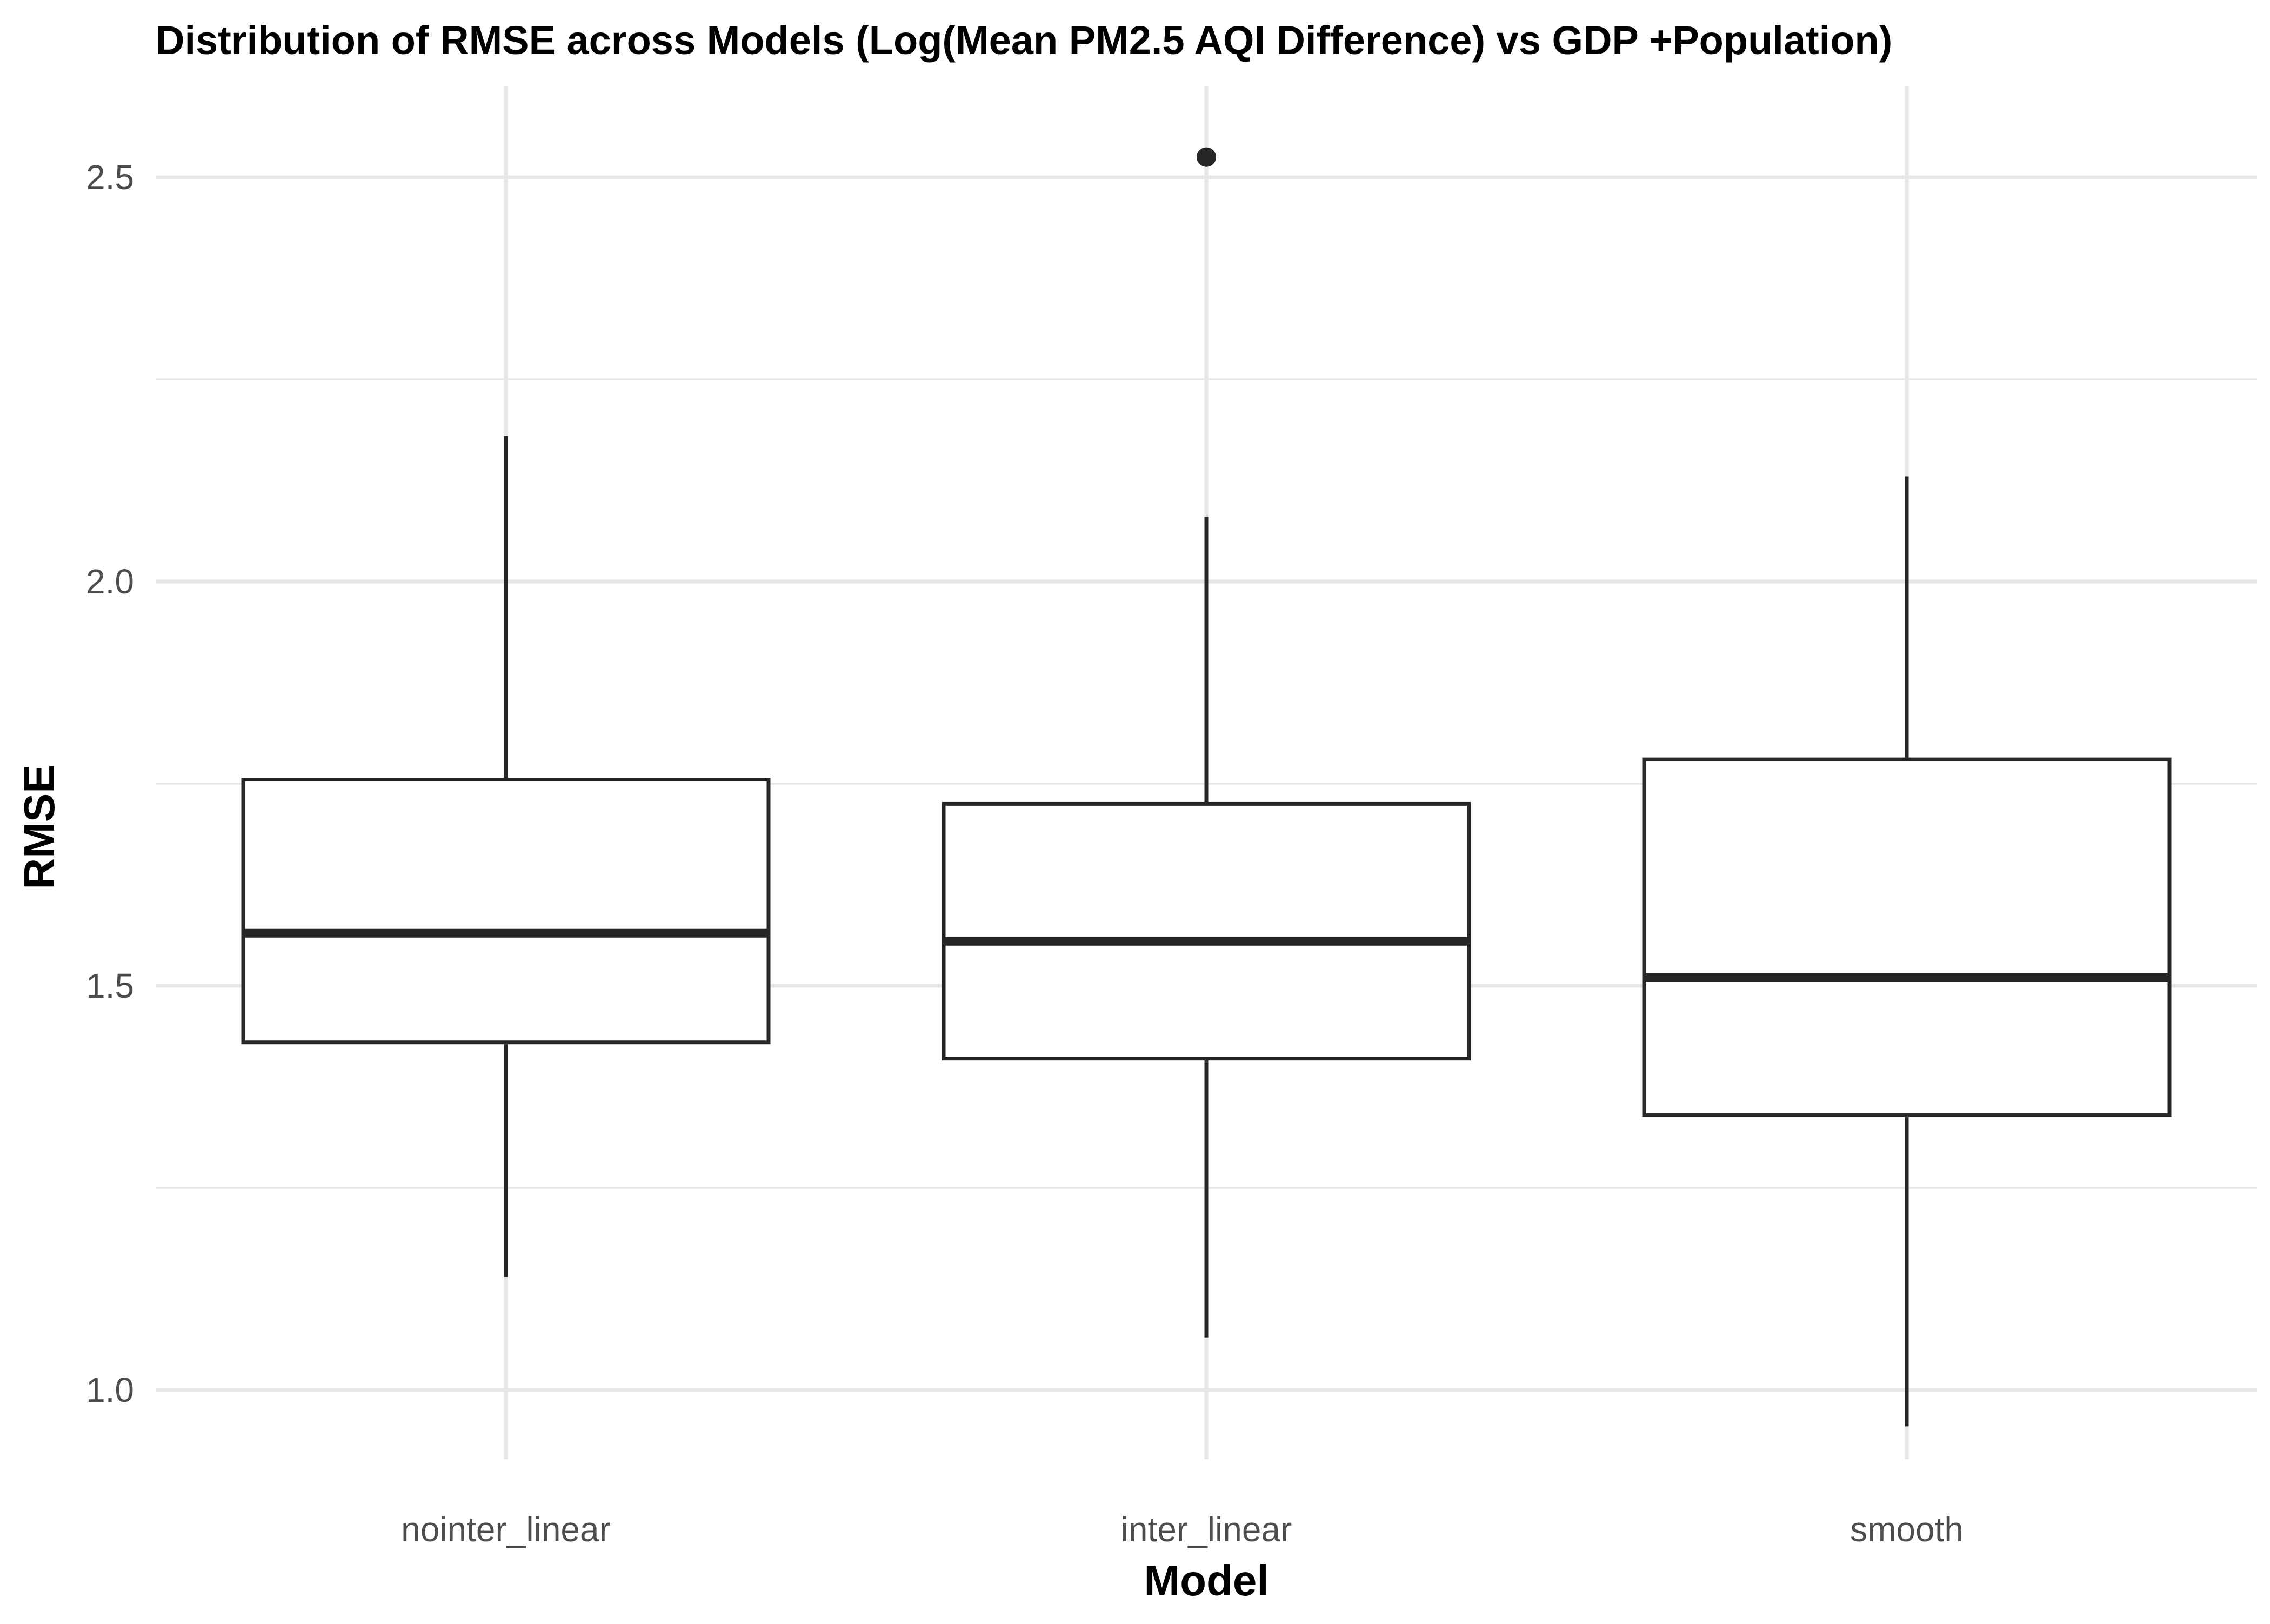  What do you see at coordinates (1206, 1529) in the screenshot?
I see `x-tick-label: inter_linear` at bounding box center [1206, 1529].